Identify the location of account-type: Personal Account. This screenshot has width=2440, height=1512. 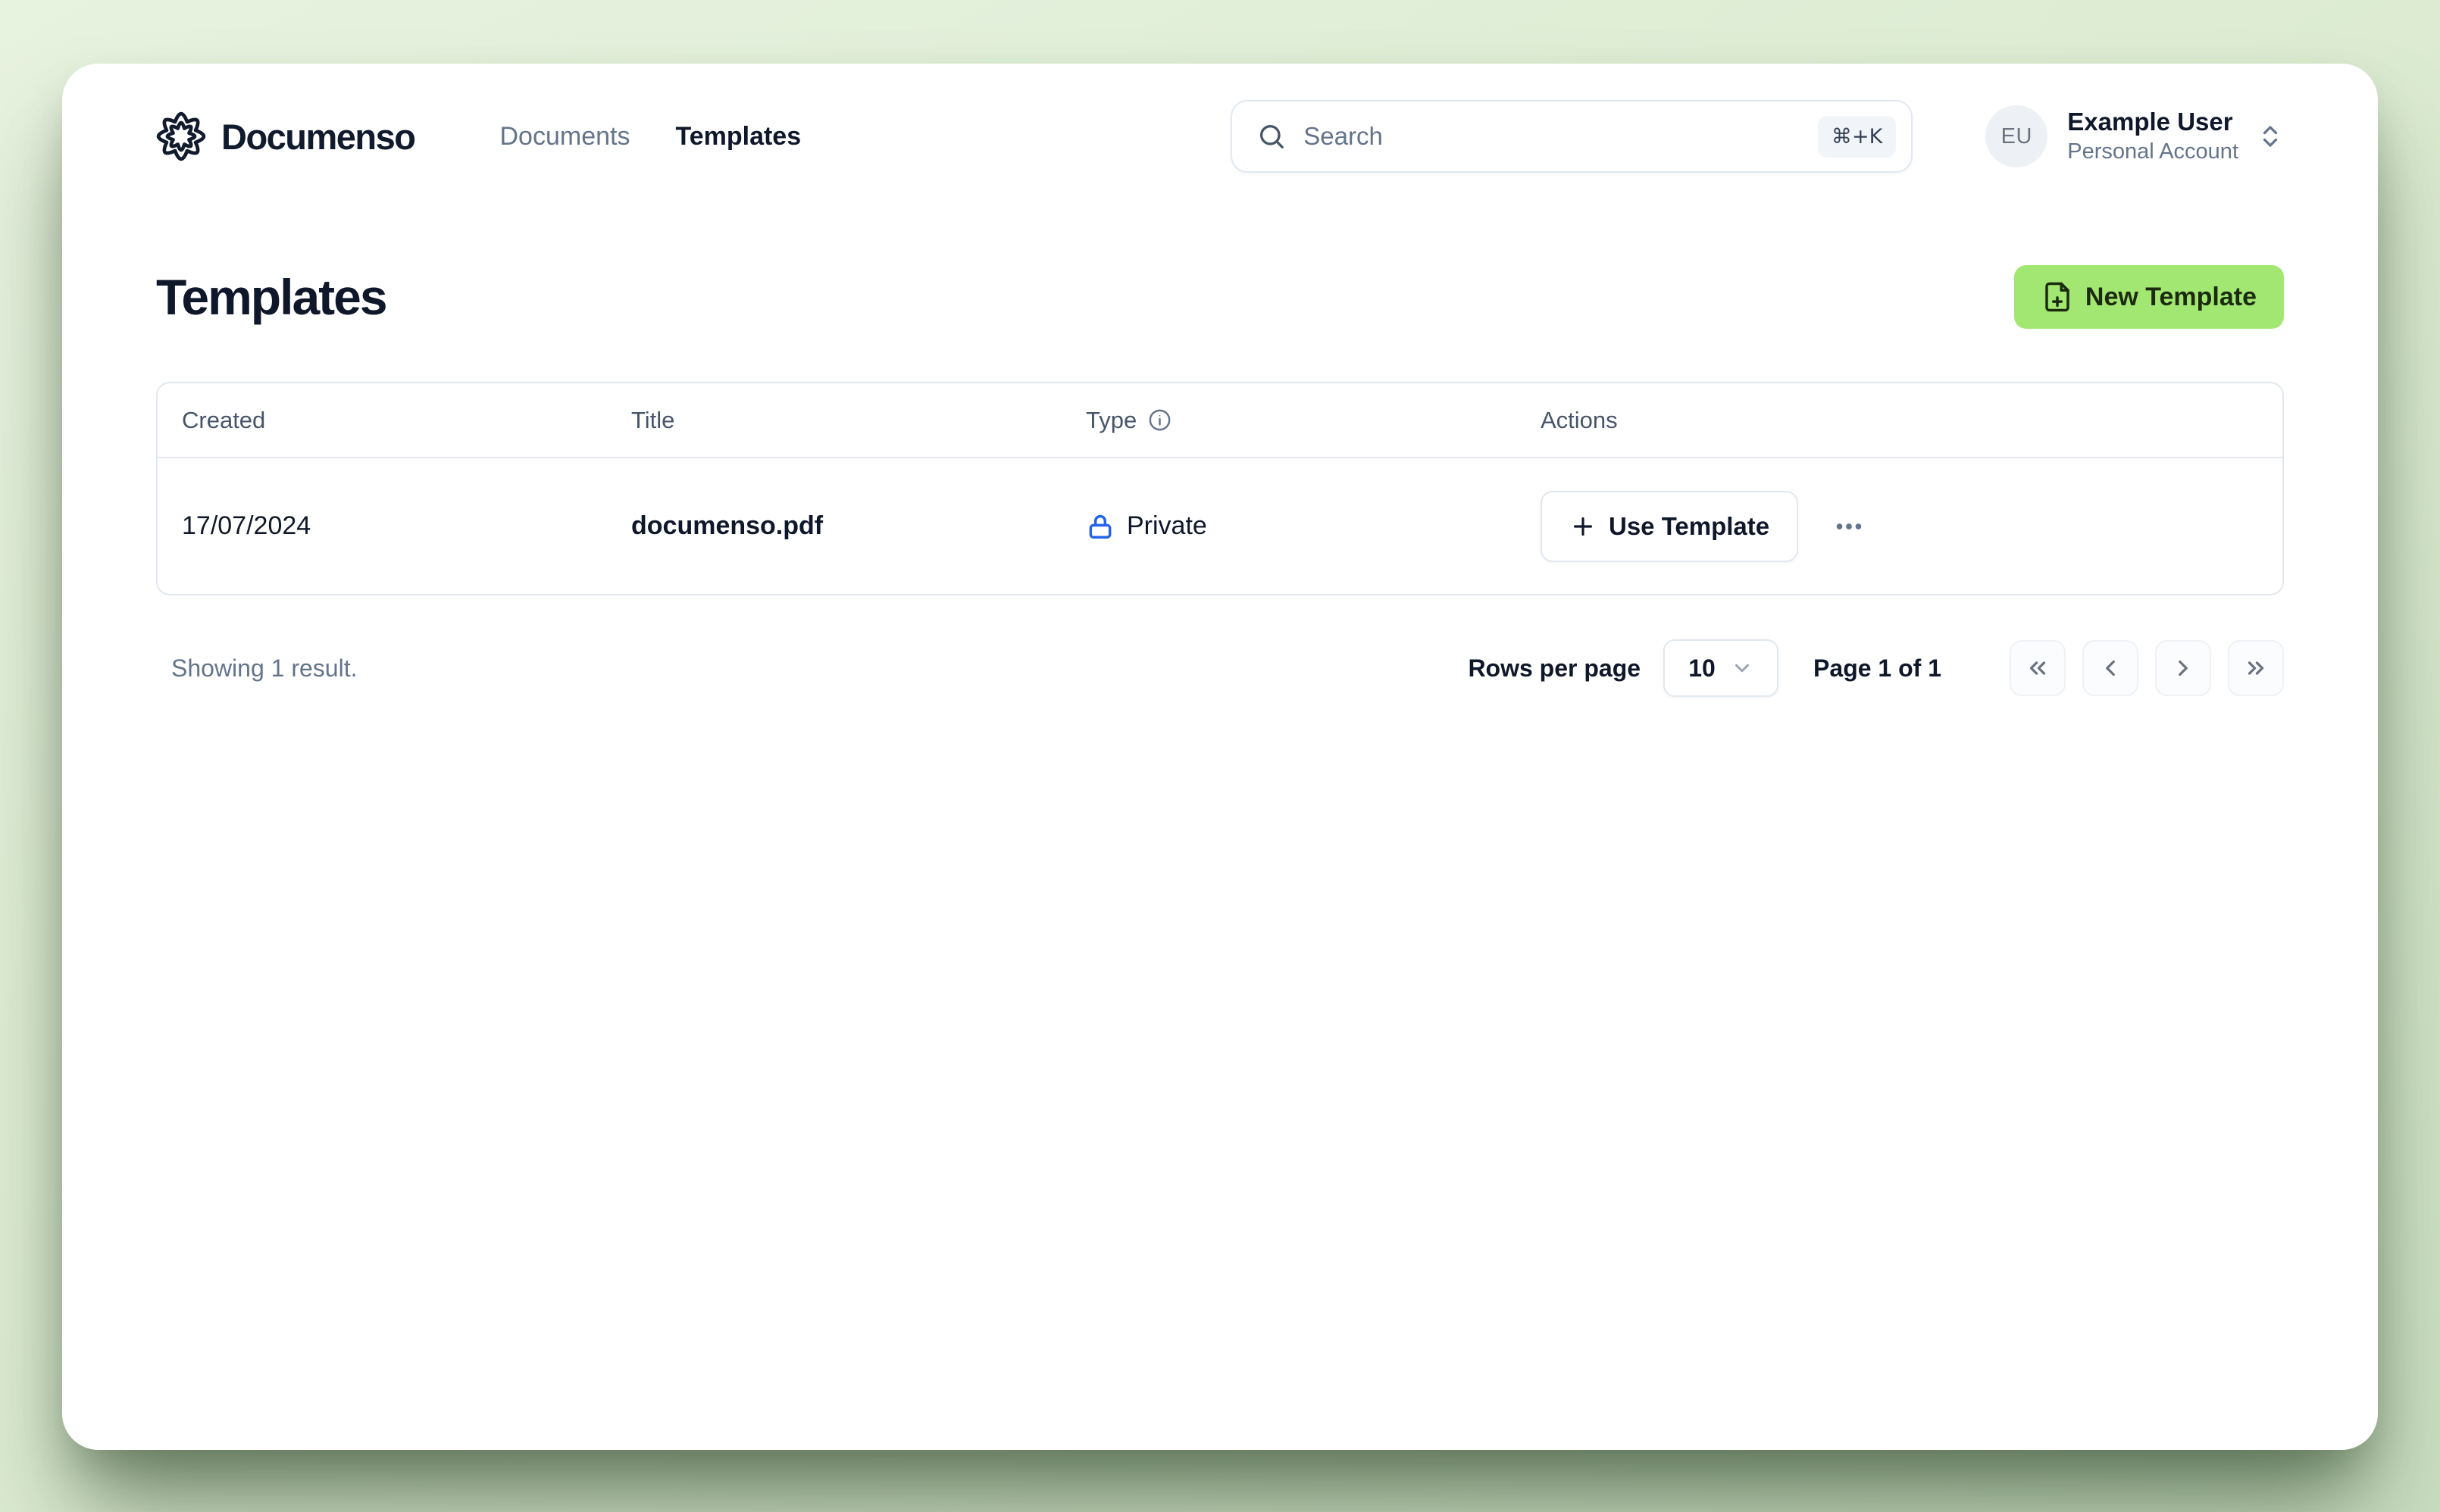
(2152, 151).